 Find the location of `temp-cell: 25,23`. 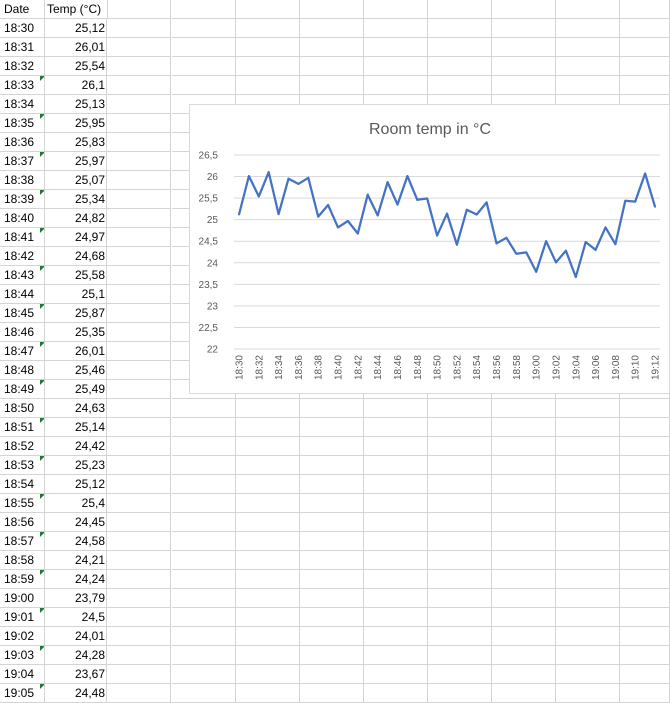

temp-cell: 25,23 is located at coordinates (76, 465).